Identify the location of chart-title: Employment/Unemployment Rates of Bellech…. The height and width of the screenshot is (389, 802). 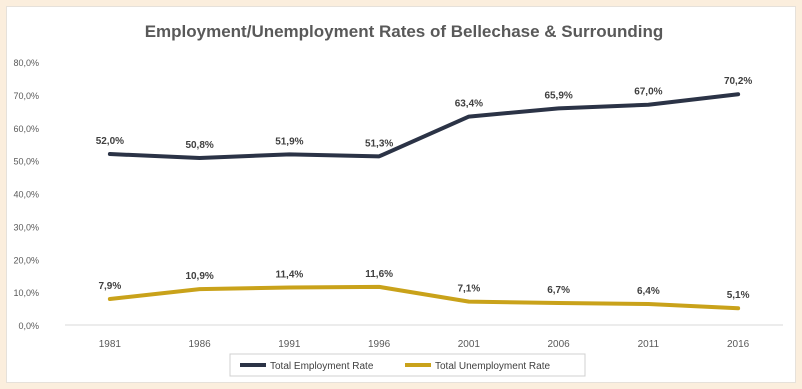
(404, 31).